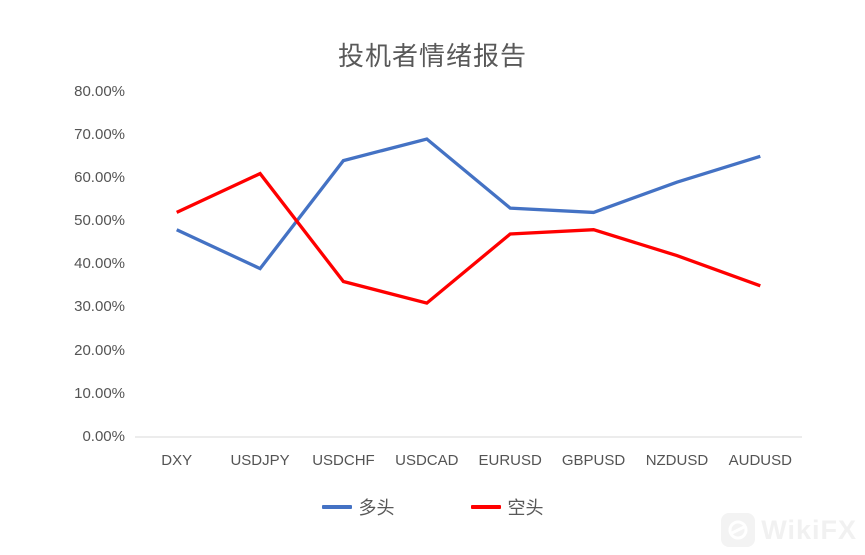 This screenshot has width=865, height=555. I want to click on legend-item-1: 空头, so click(507, 507).